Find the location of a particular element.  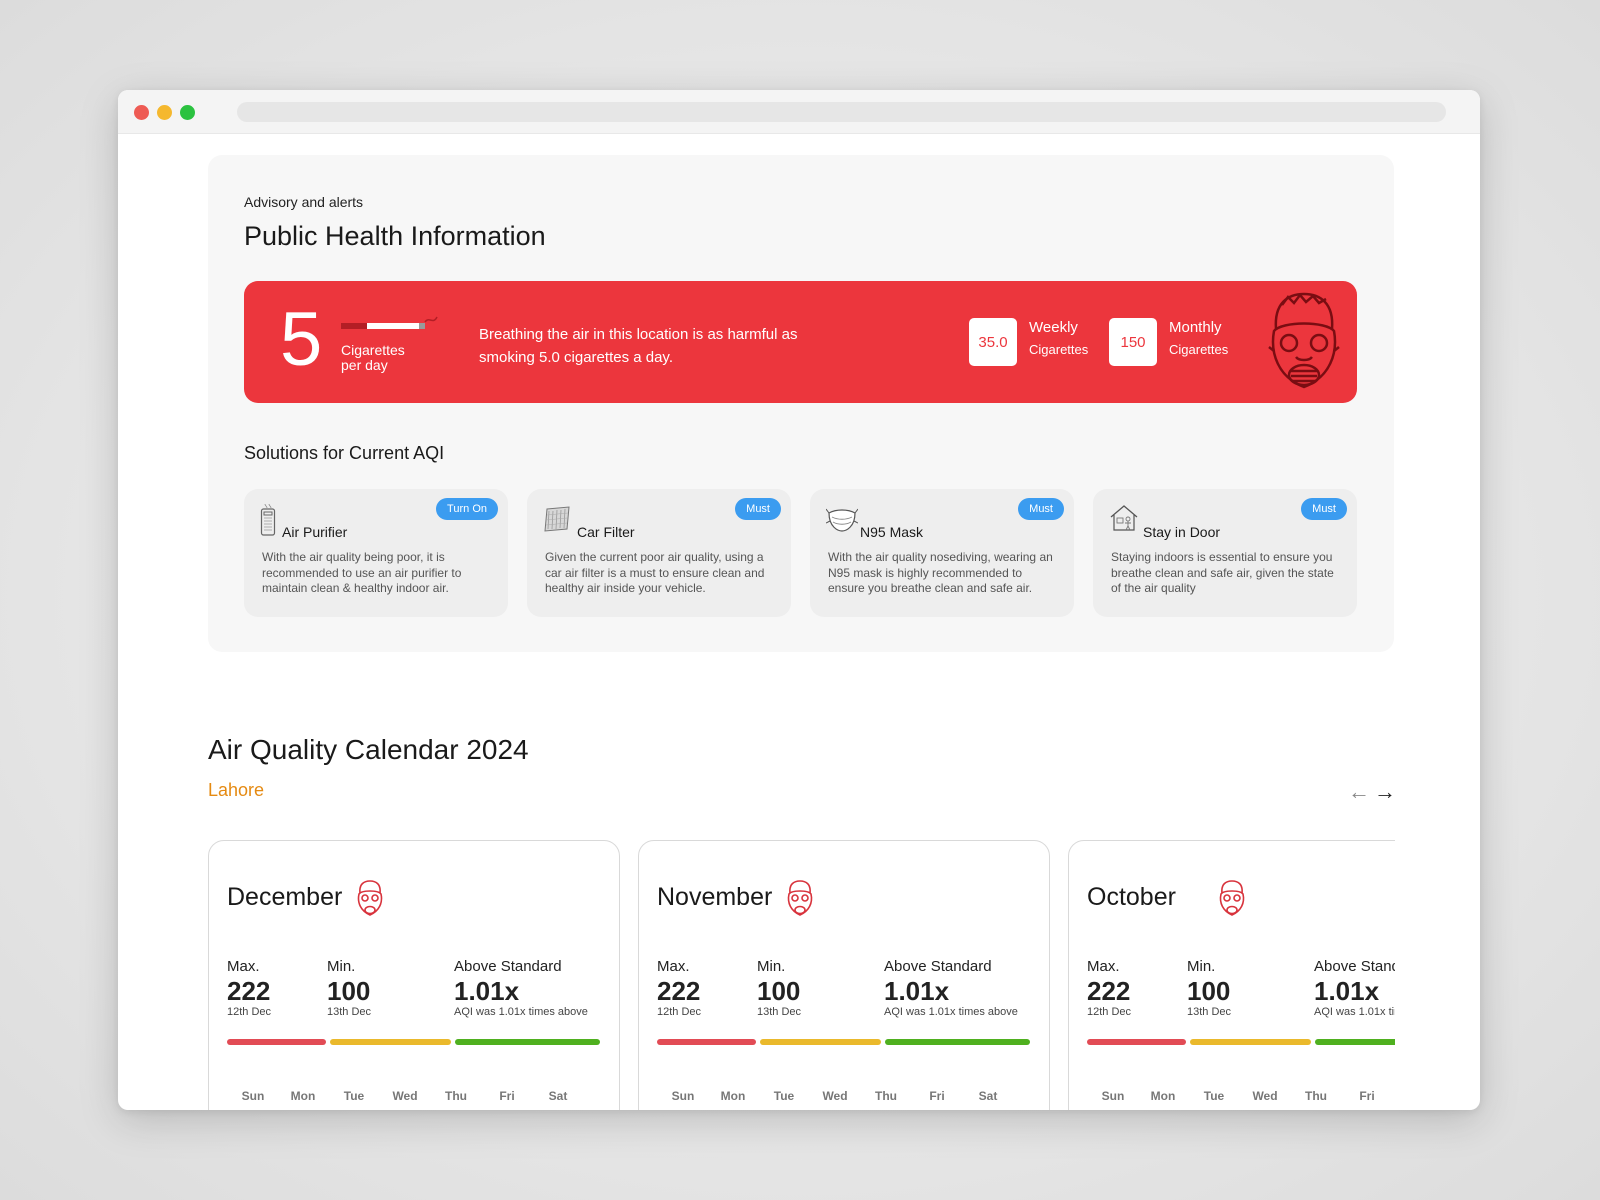

minimize-window-button is located at coordinates (164, 112).